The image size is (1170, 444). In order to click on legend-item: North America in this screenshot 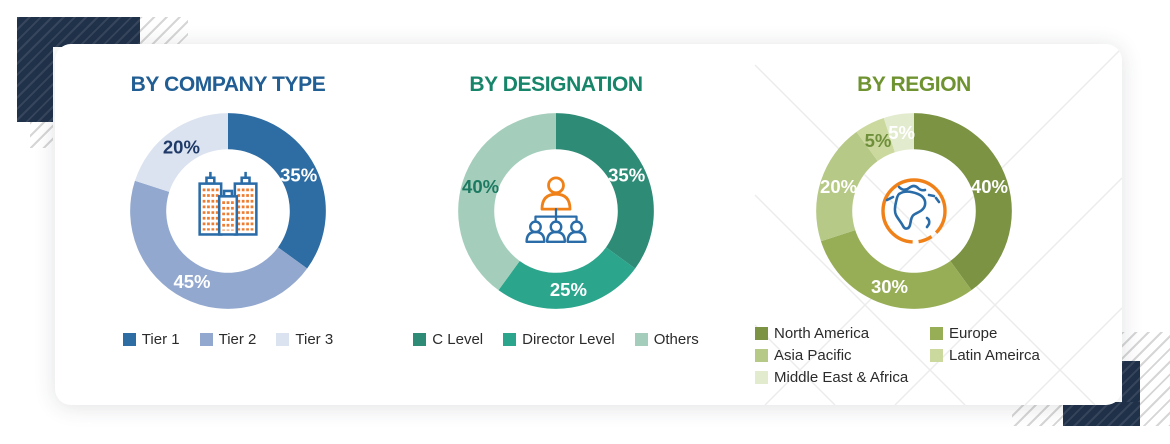, I will do `click(812, 333)`.